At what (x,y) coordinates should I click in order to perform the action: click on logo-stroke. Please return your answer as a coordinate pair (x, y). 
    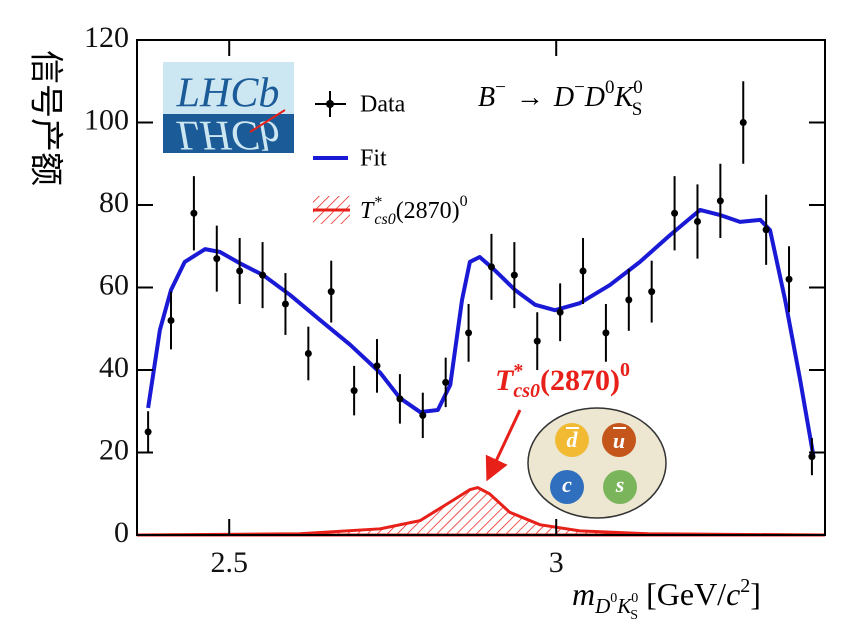
    Looking at the image, I should click on (267, 121).